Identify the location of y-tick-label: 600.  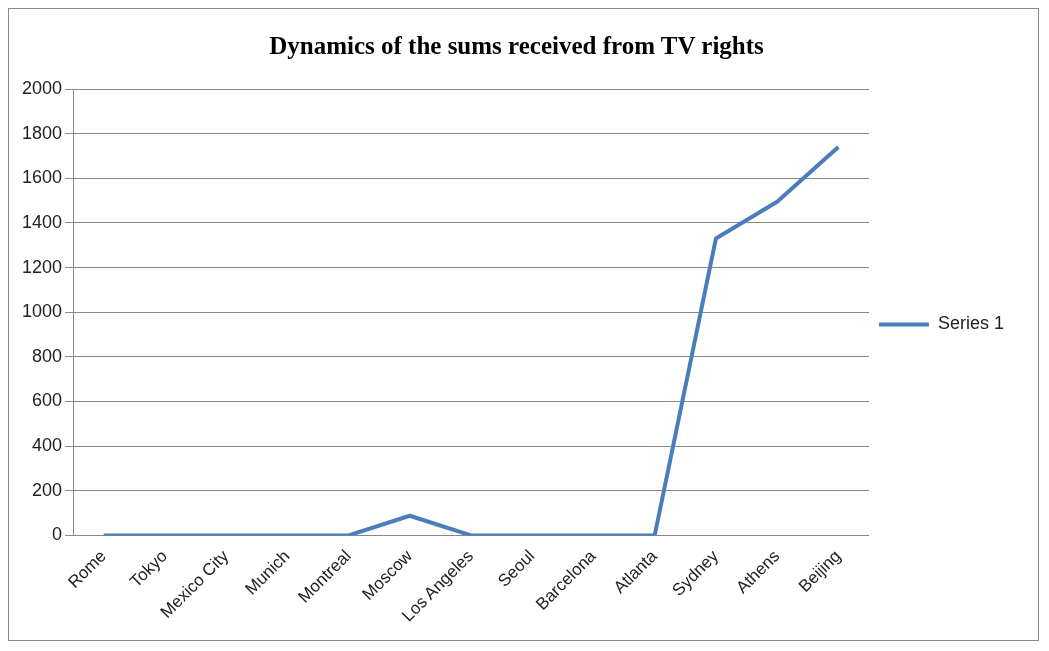
(47, 400).